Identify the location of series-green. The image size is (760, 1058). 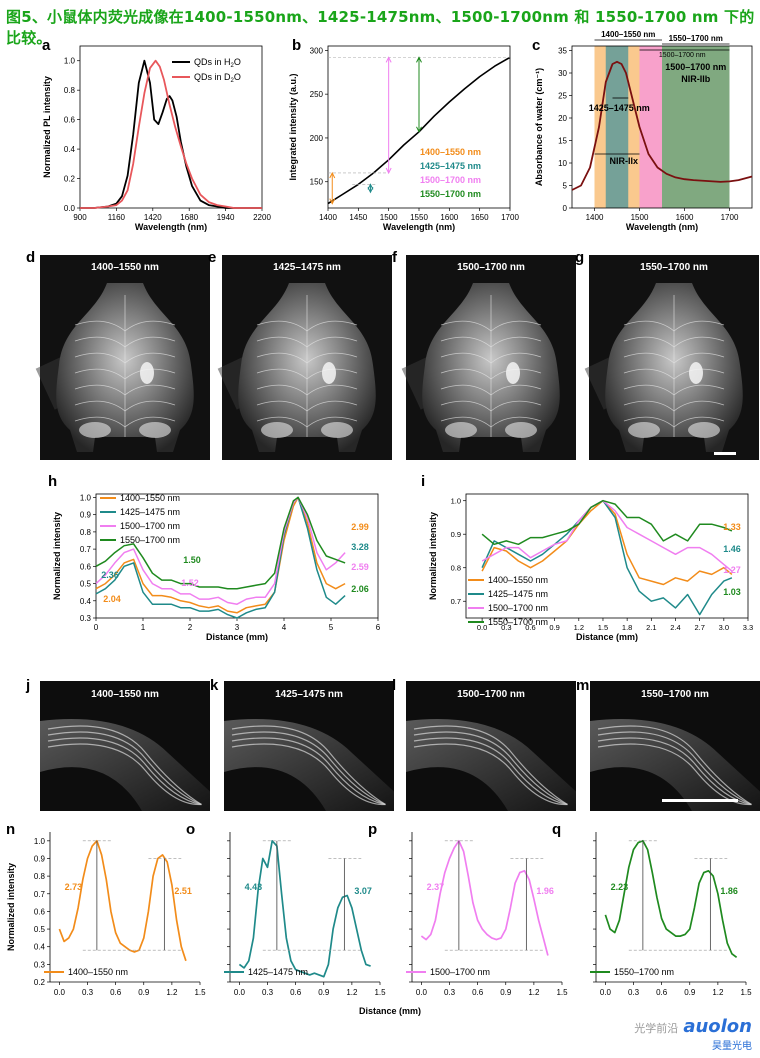
(220, 543).